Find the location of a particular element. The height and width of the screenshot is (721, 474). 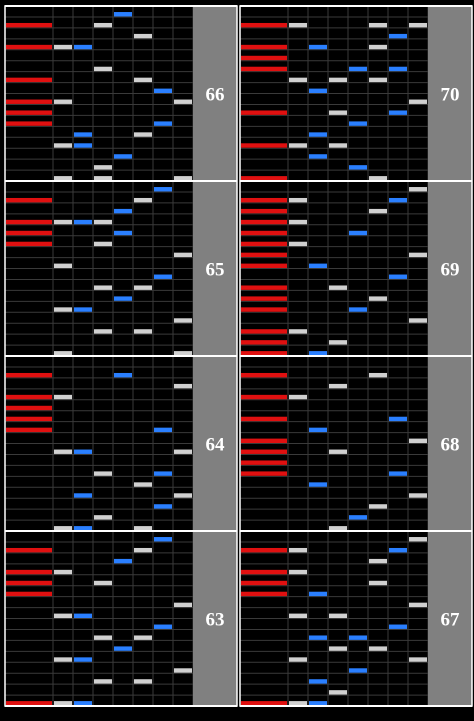

measure-69: 69 is located at coordinates (355, 268).